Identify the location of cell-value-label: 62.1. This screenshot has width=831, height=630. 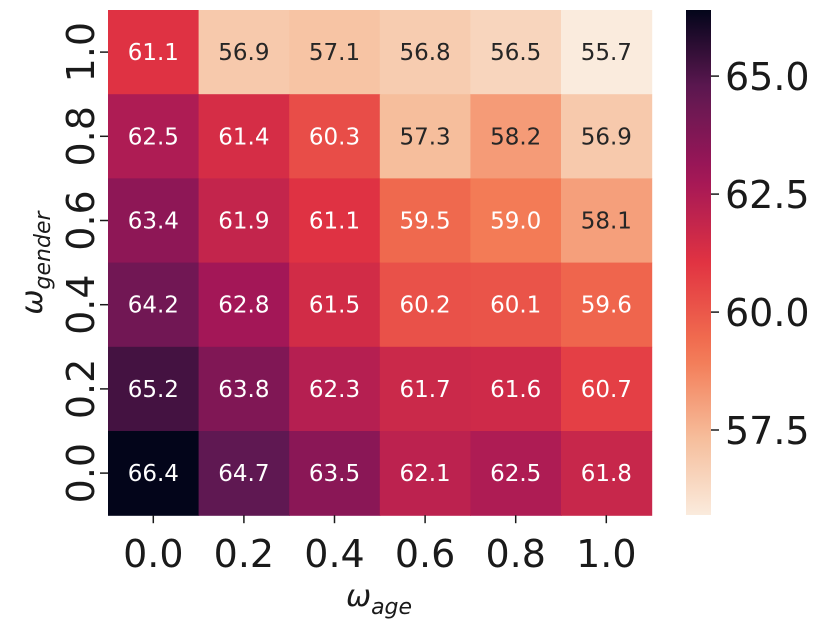
(424, 474).